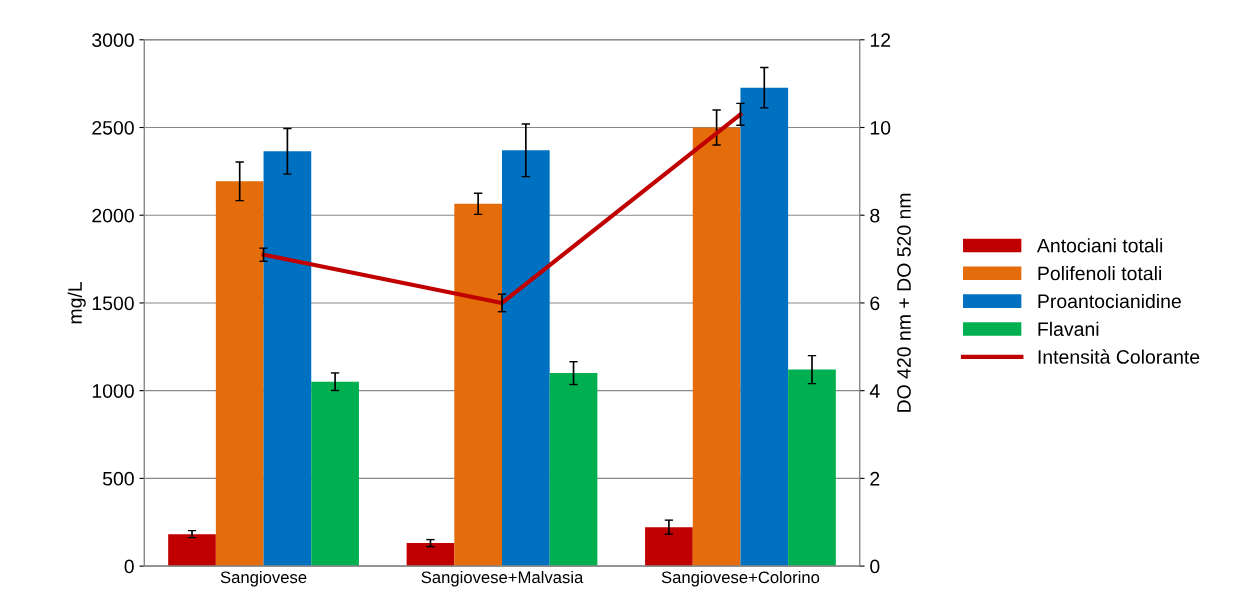 The height and width of the screenshot is (612, 1255). I want to click on legend-label: Polifenoli totali, so click(1099, 273).